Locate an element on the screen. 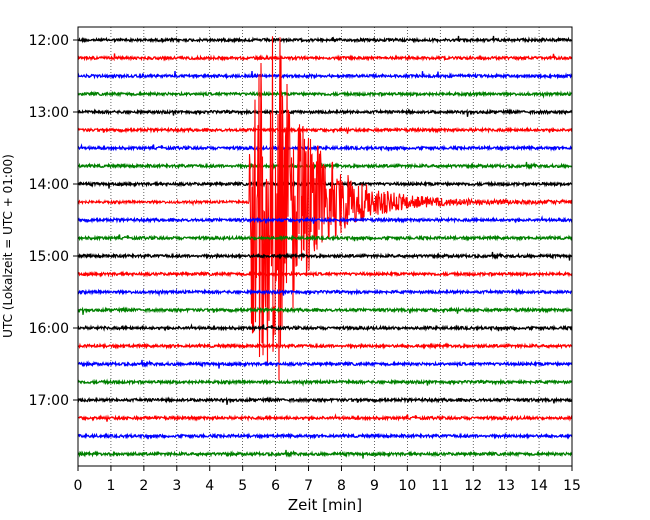 The height and width of the screenshot is (520, 650). x-tick-label: 7 is located at coordinates (308, 486).